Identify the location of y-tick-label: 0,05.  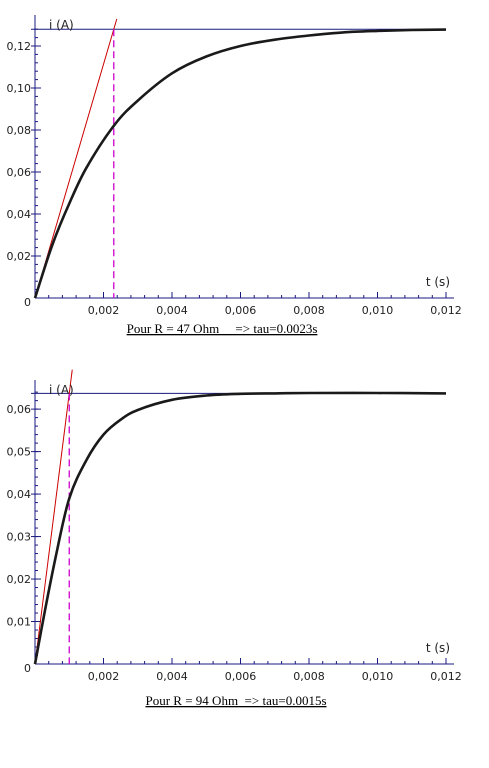
(19, 452).